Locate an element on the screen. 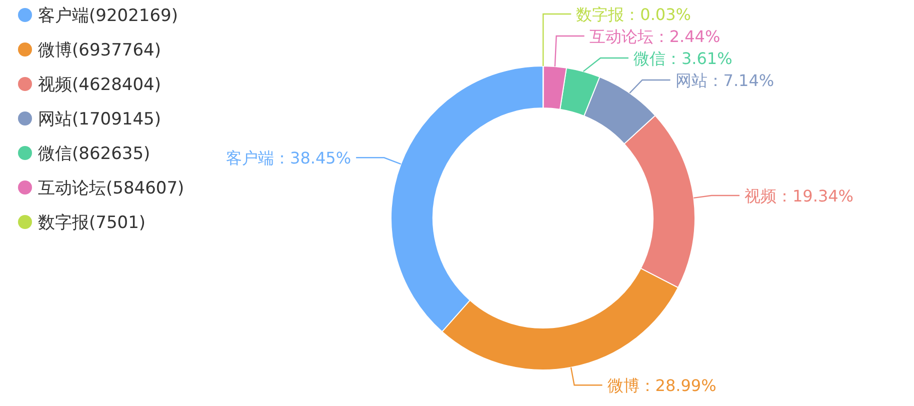 The width and height of the screenshot is (914, 406). category-label: 数字报：0.03% is located at coordinates (633, 14).